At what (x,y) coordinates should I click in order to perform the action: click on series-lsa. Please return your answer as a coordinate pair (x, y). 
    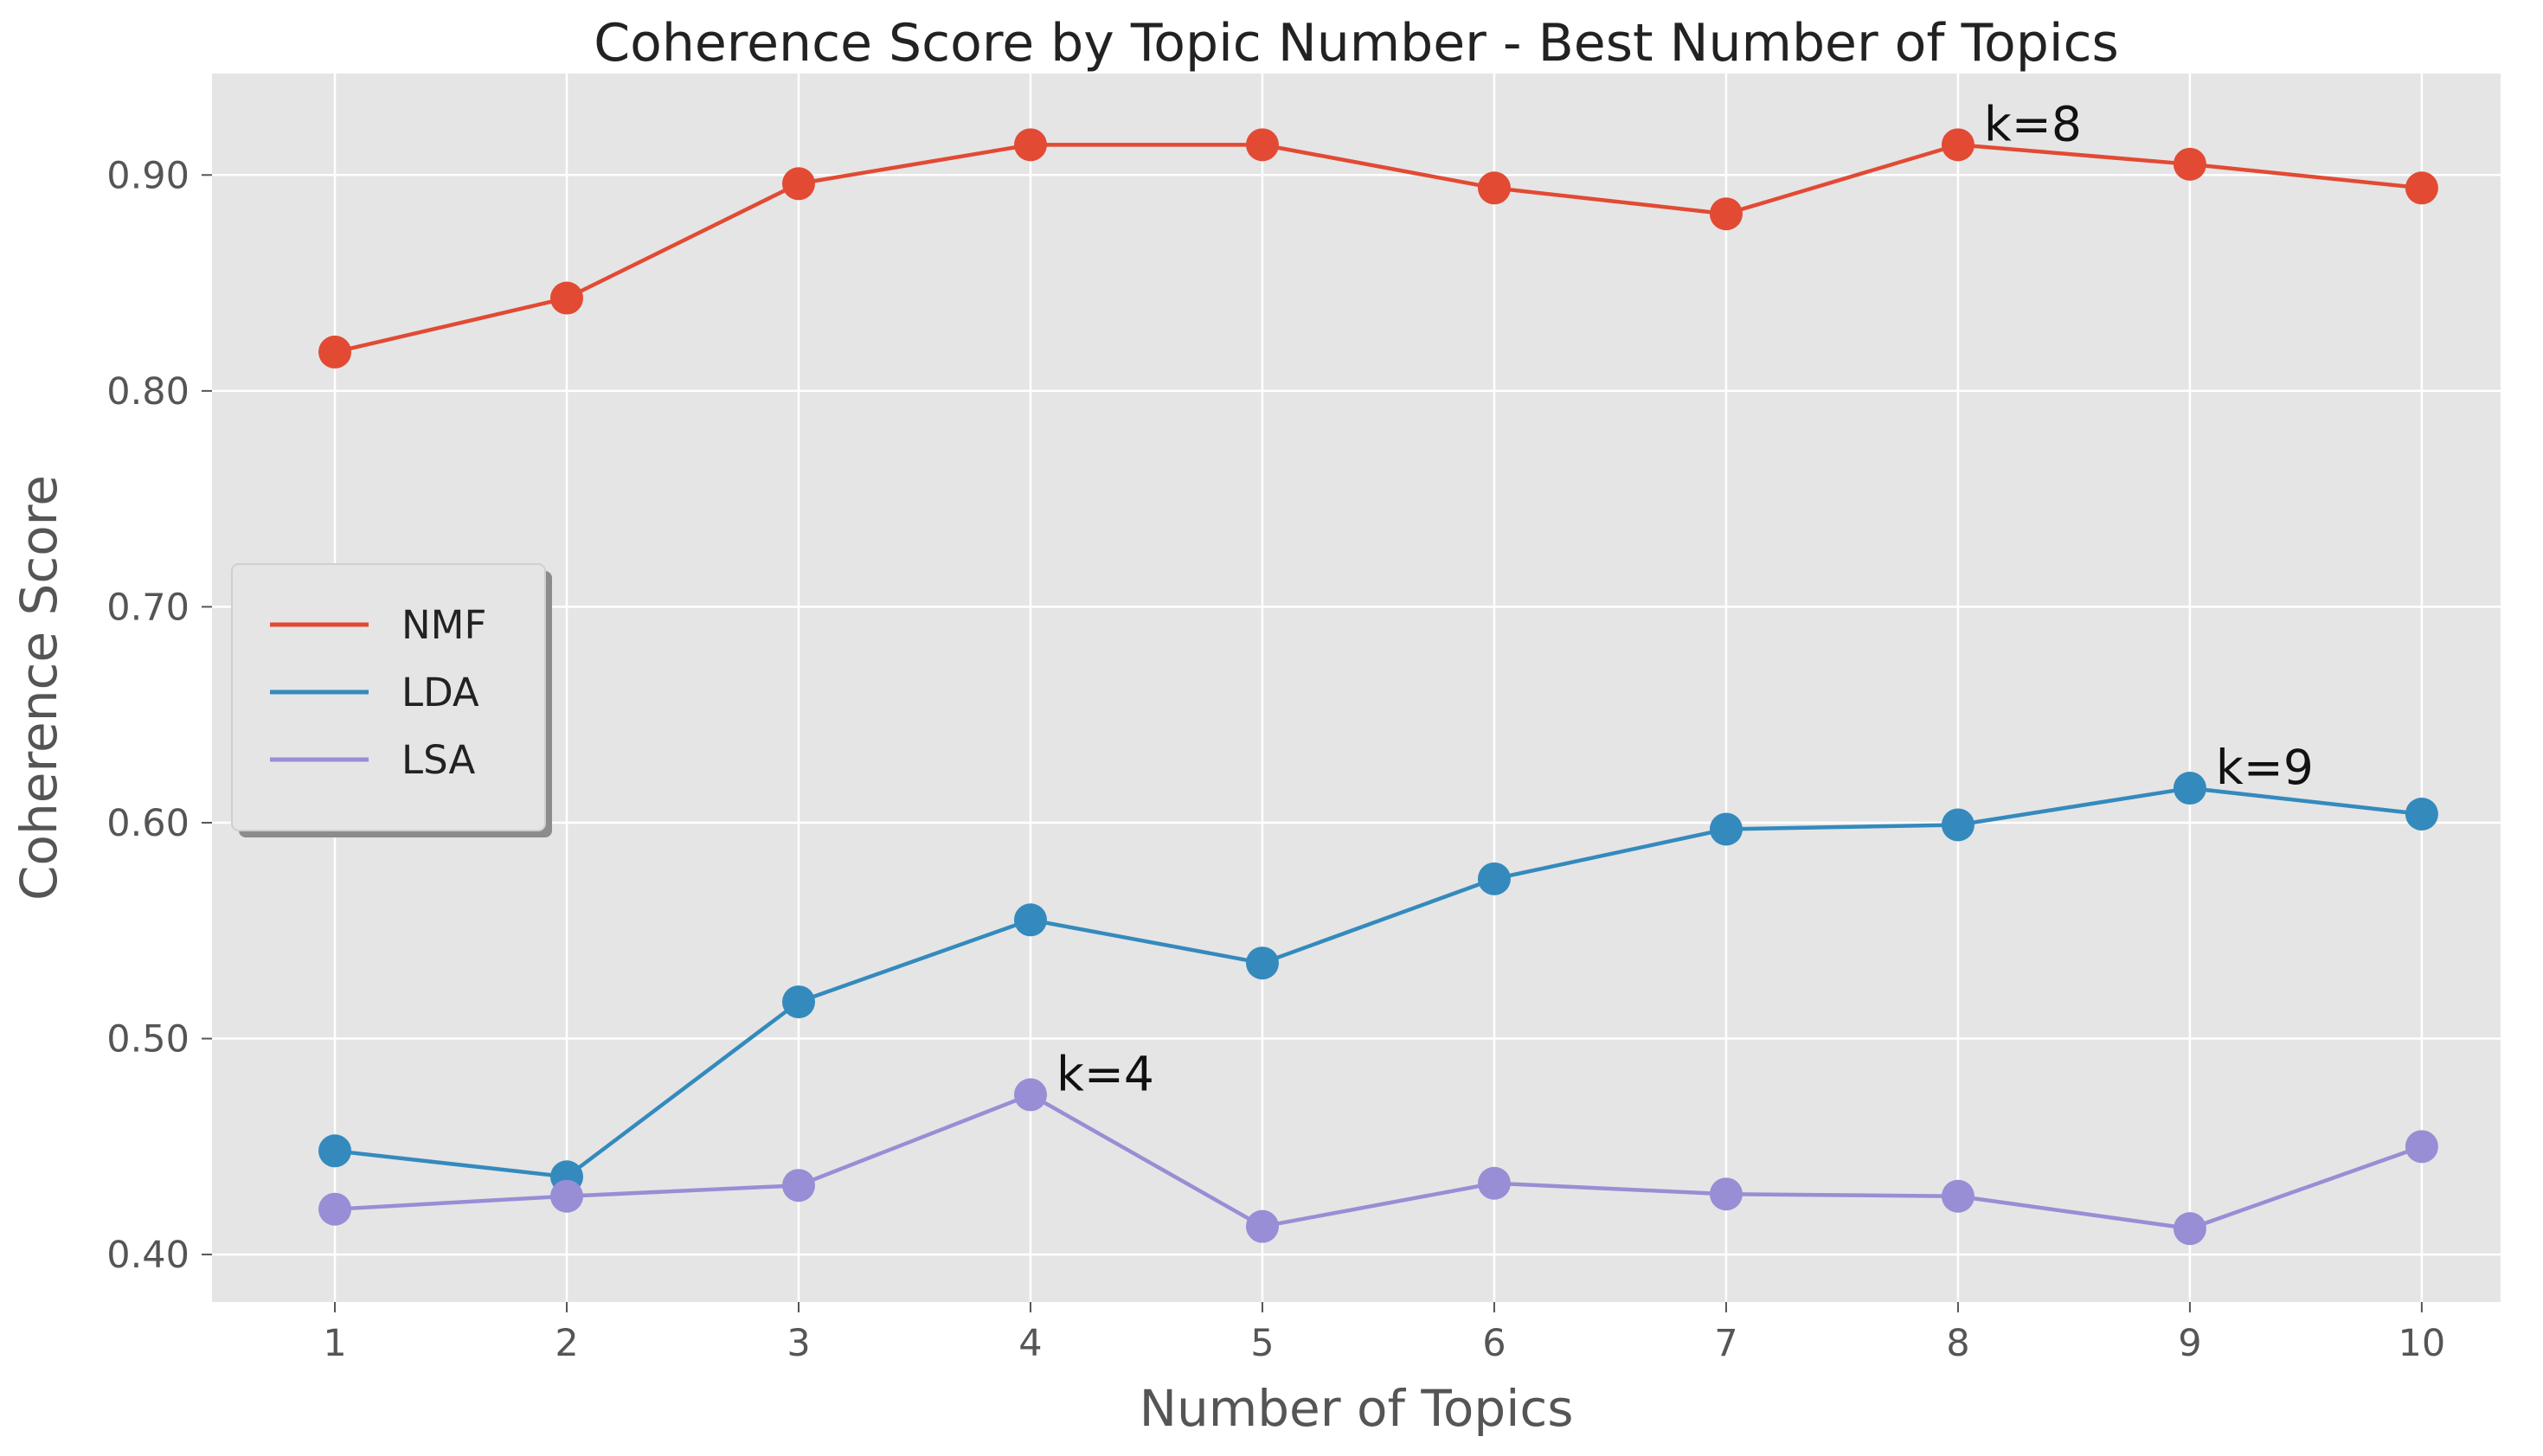
    Looking at the image, I should click on (1378, 1162).